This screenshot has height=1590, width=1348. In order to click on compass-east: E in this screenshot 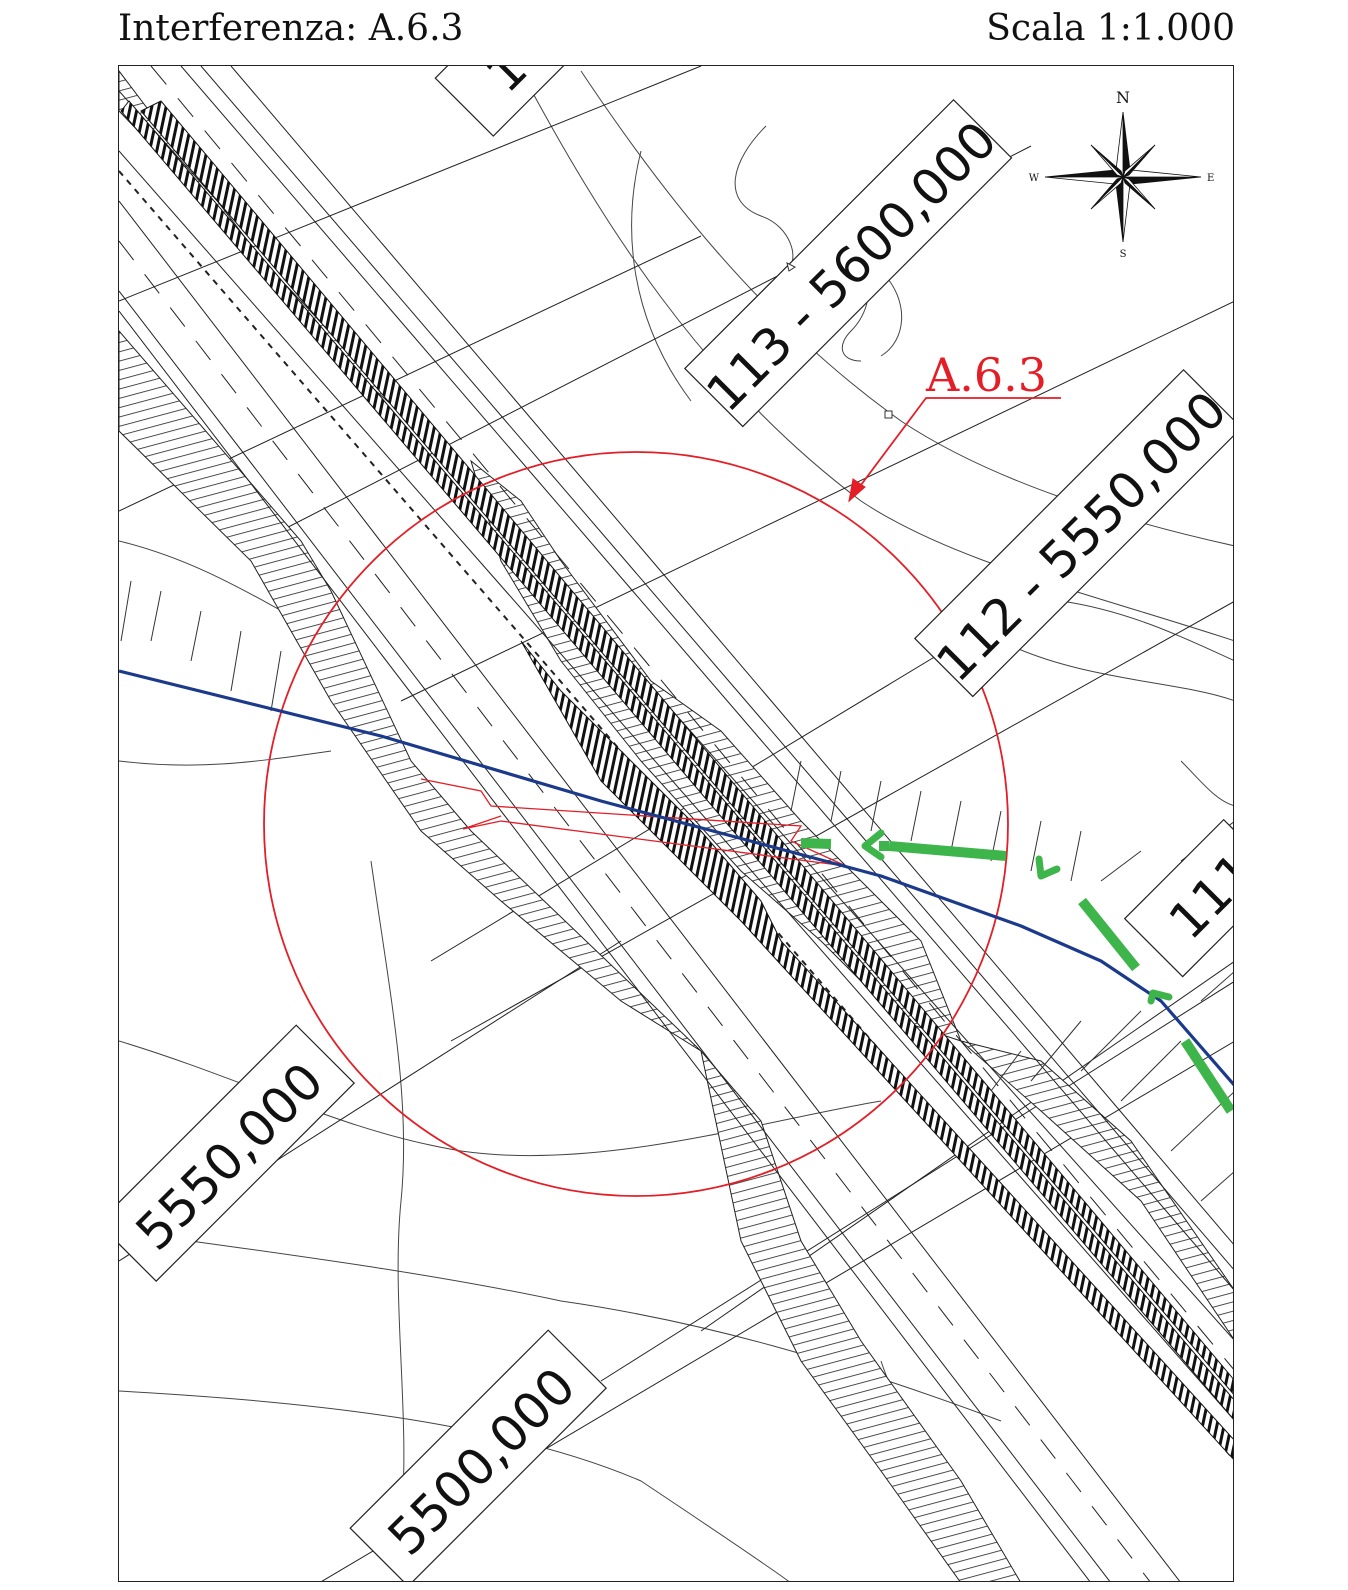, I will do `click(1210, 178)`.